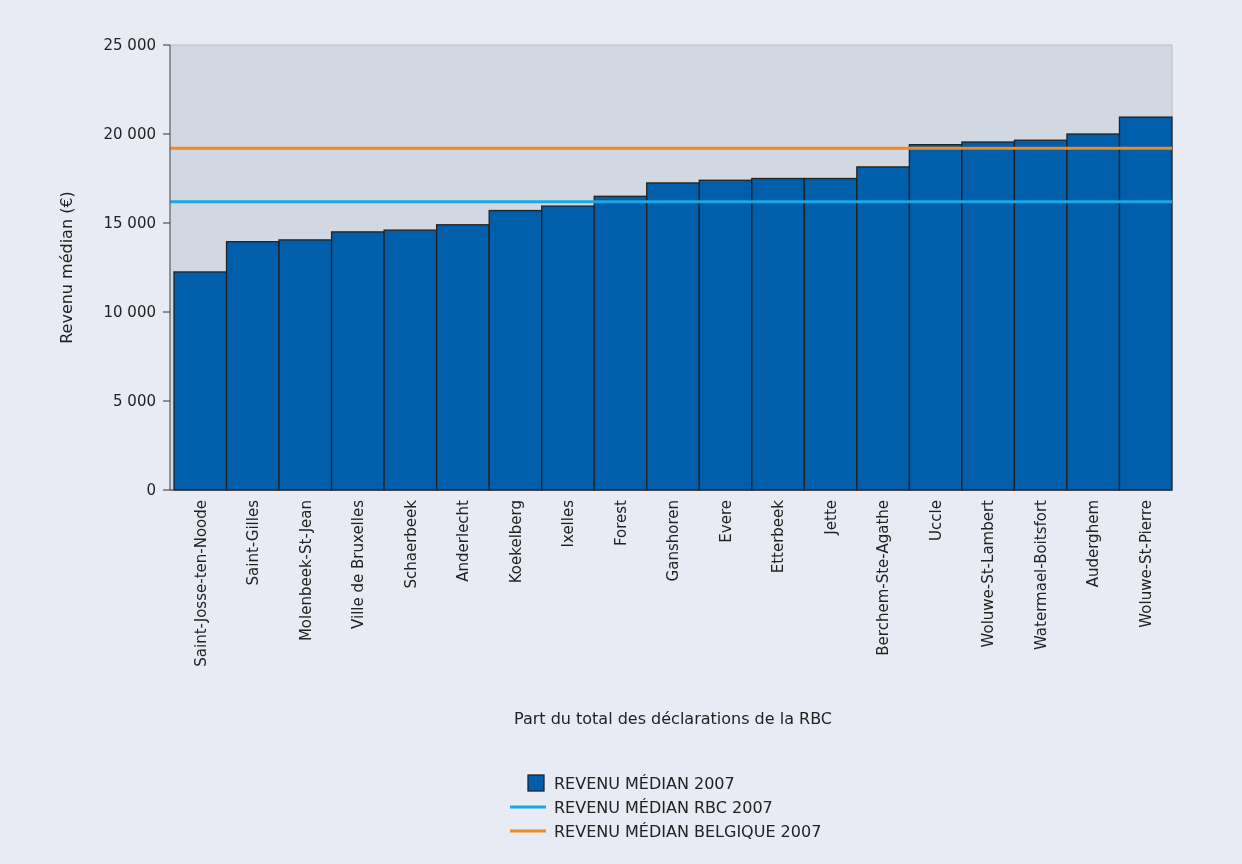 The height and width of the screenshot is (864, 1242). Describe the element at coordinates (644, 783) in the screenshot. I see `legend-label: REVENU MÉDIAN 2007` at that location.